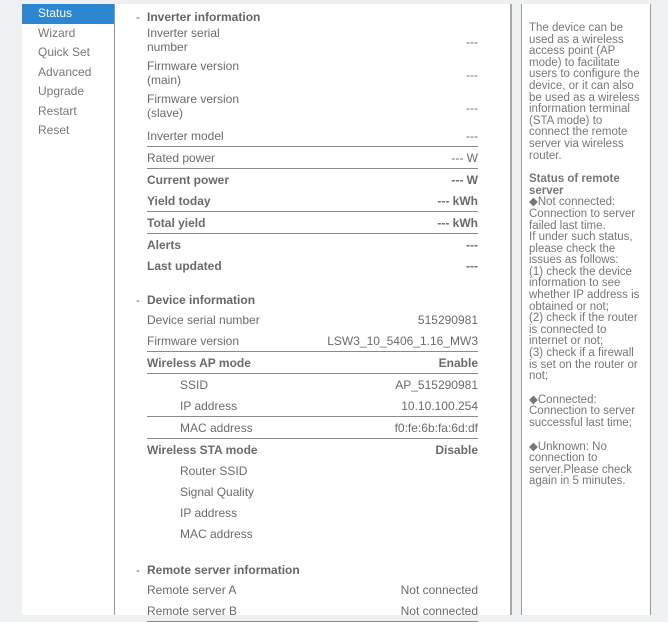 The height and width of the screenshot is (622, 668). What do you see at coordinates (185, 135) in the screenshot?
I see `row-label: Inverter model` at bounding box center [185, 135].